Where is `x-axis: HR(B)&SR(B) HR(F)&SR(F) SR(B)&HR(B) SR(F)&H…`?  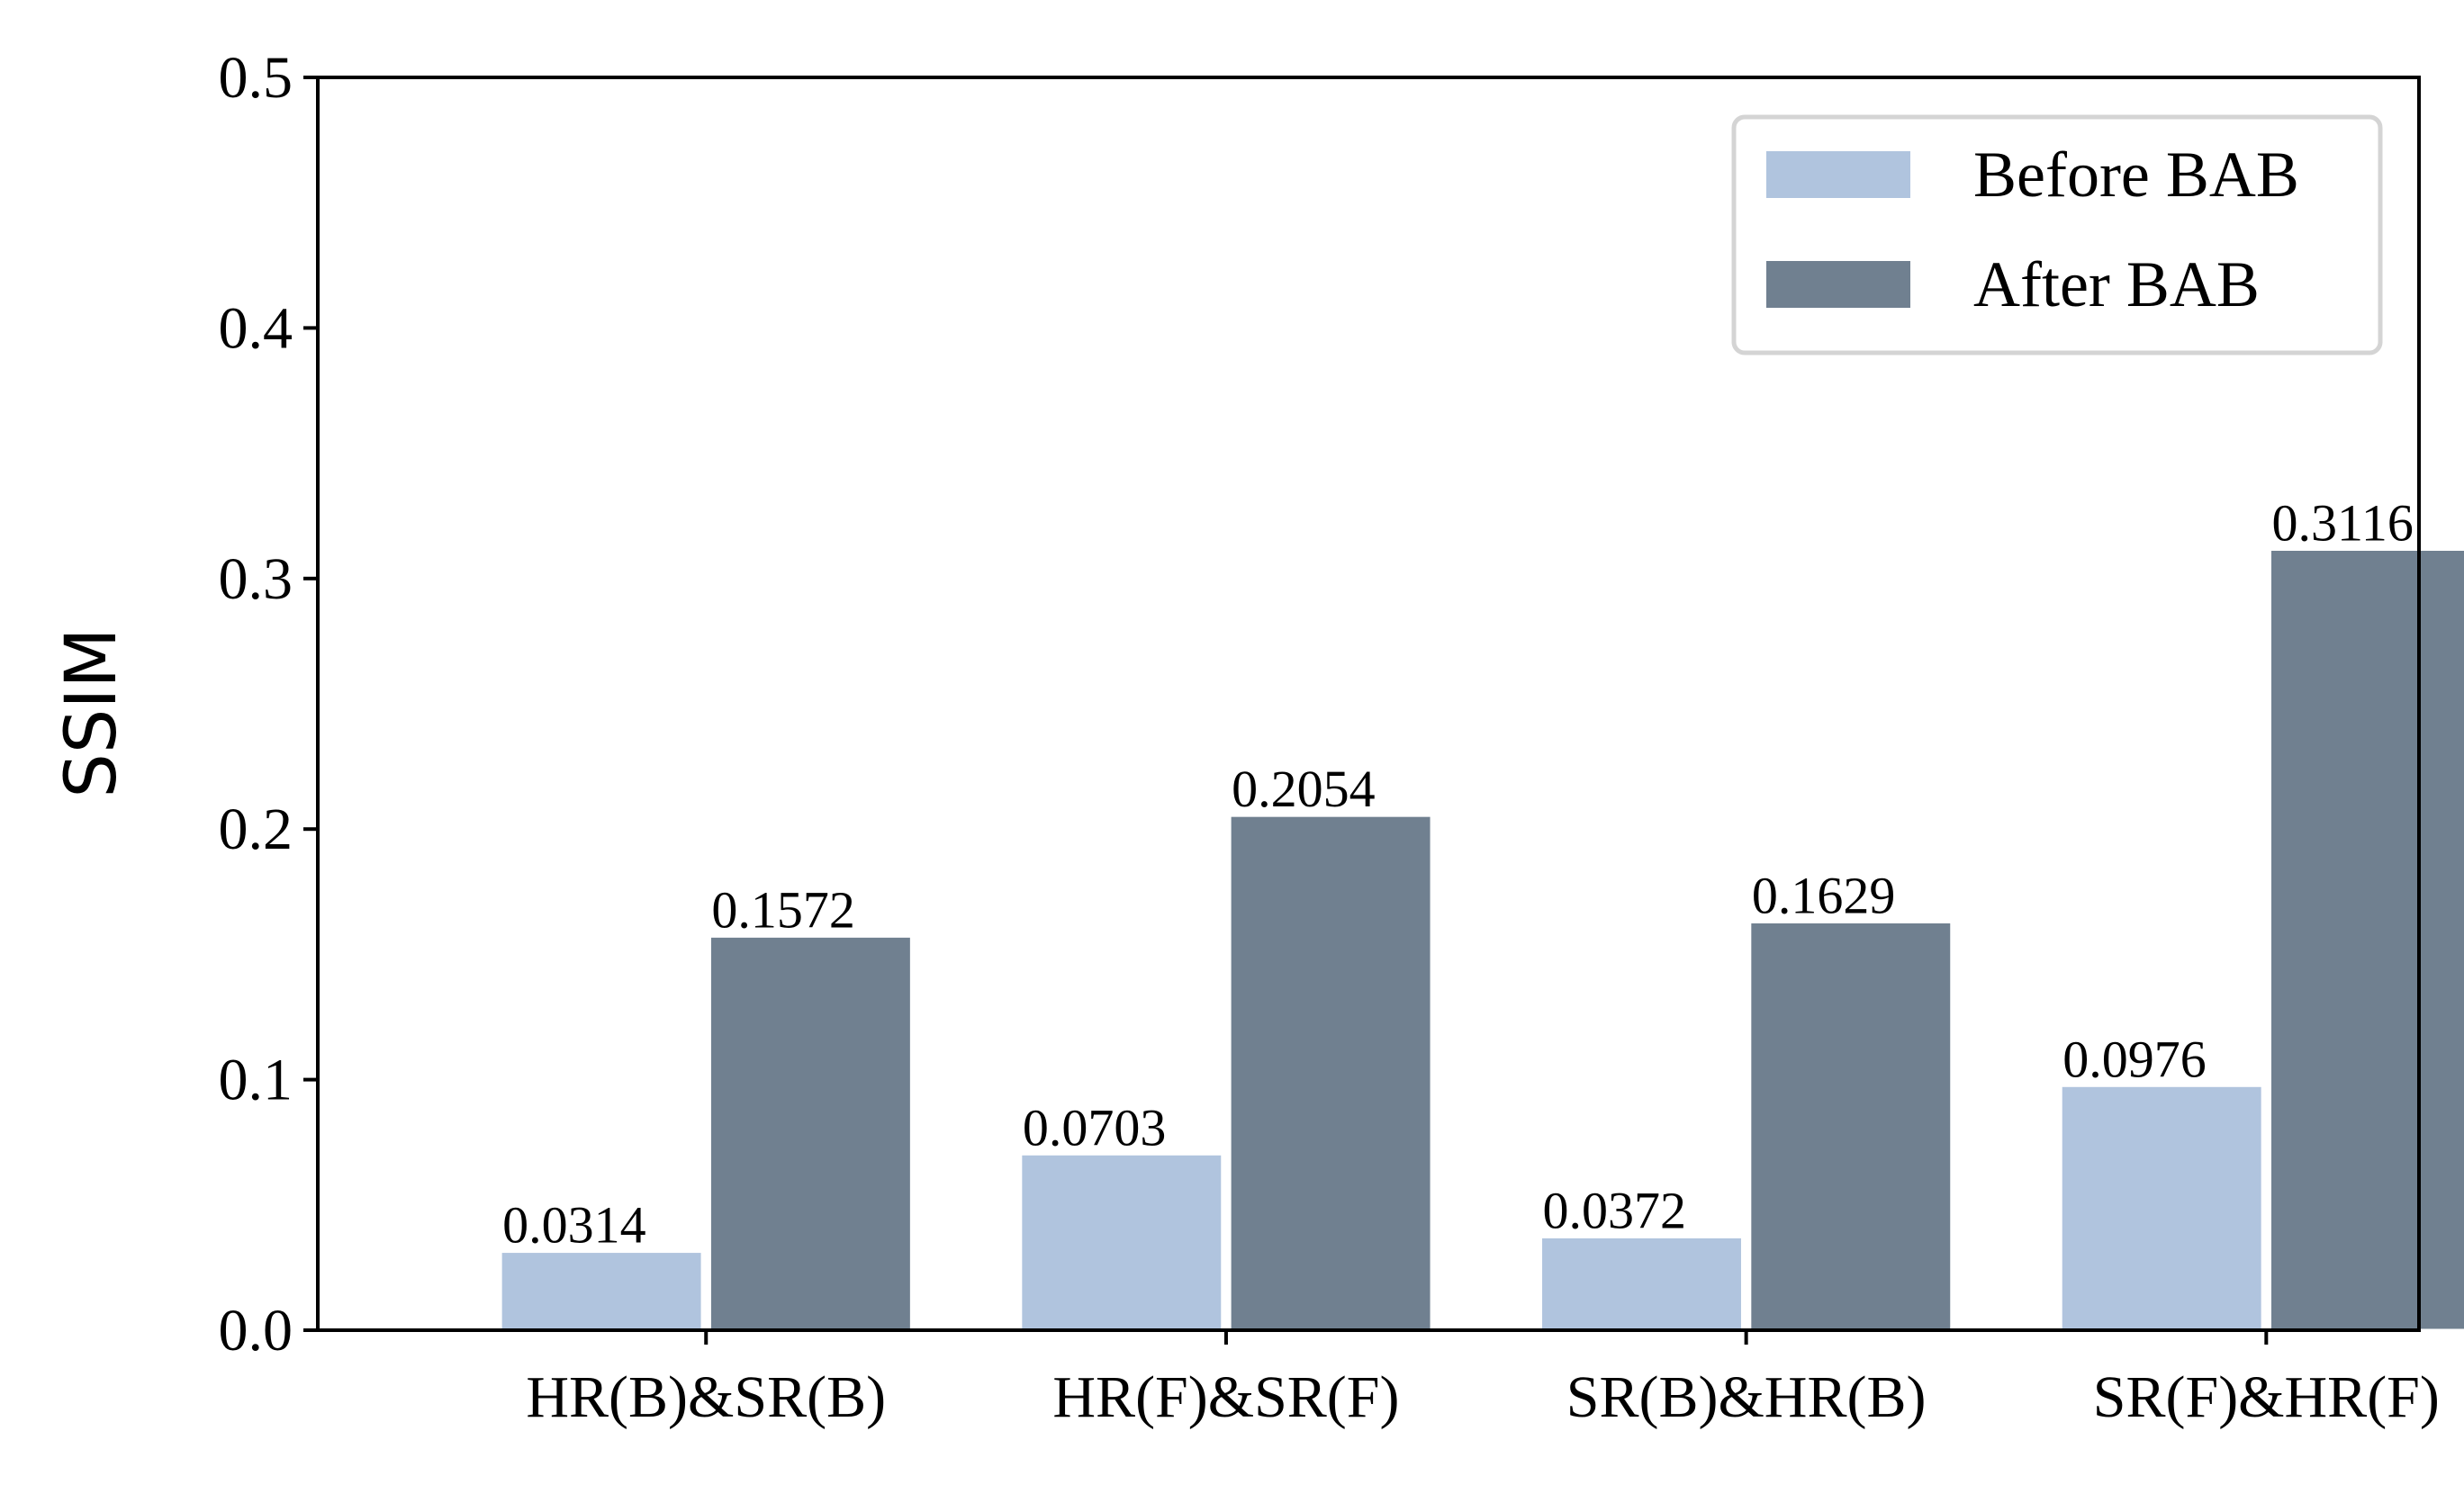
x-axis: HR(B)&SR(B) HR(F)&SR(F) SR(B)&HR(B) SR(F)&H… is located at coordinates (1483, 1380).